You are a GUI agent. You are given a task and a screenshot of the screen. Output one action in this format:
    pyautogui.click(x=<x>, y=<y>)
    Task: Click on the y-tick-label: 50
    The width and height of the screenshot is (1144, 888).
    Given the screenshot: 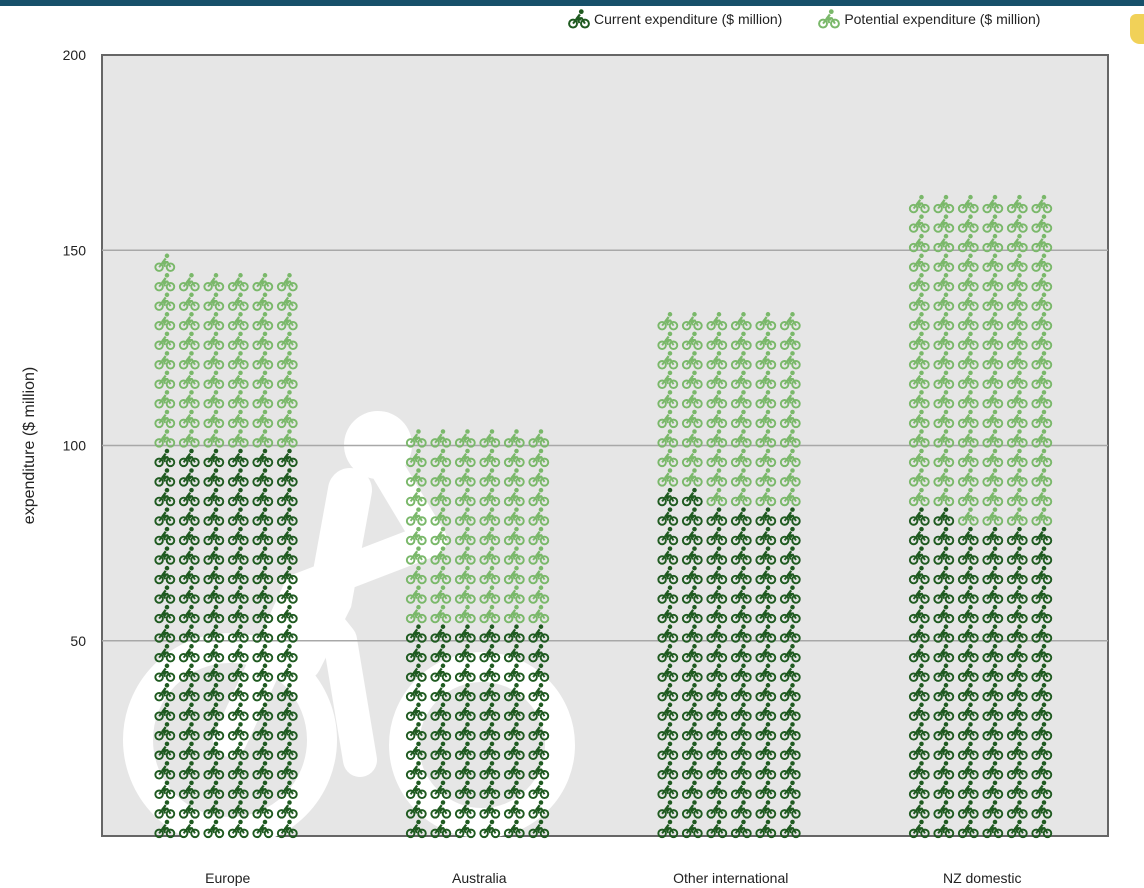 What is the action you would take?
    pyautogui.click(x=78, y=641)
    